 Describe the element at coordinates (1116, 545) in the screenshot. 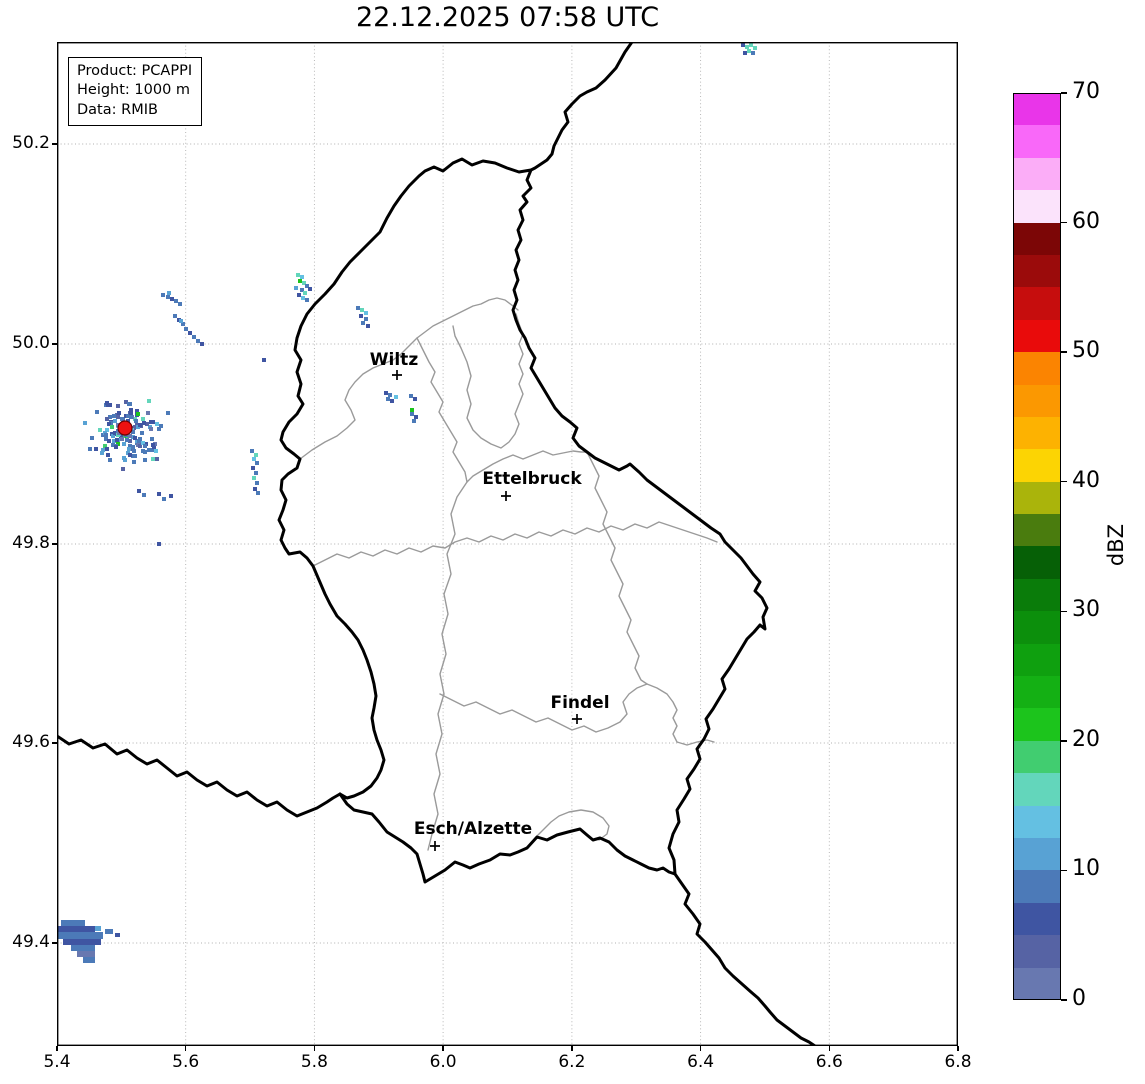

I see `colorbar-label: dBZ` at that location.